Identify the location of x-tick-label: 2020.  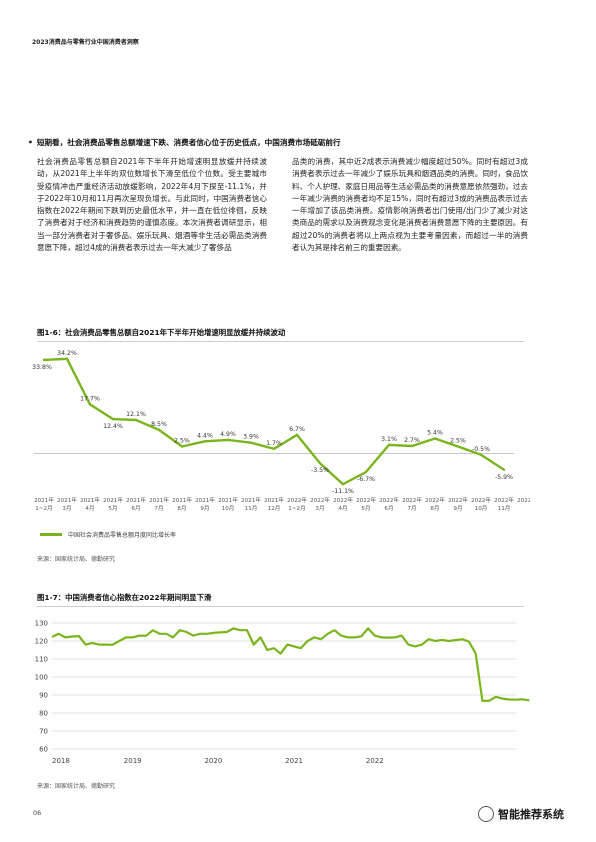
(213, 761).